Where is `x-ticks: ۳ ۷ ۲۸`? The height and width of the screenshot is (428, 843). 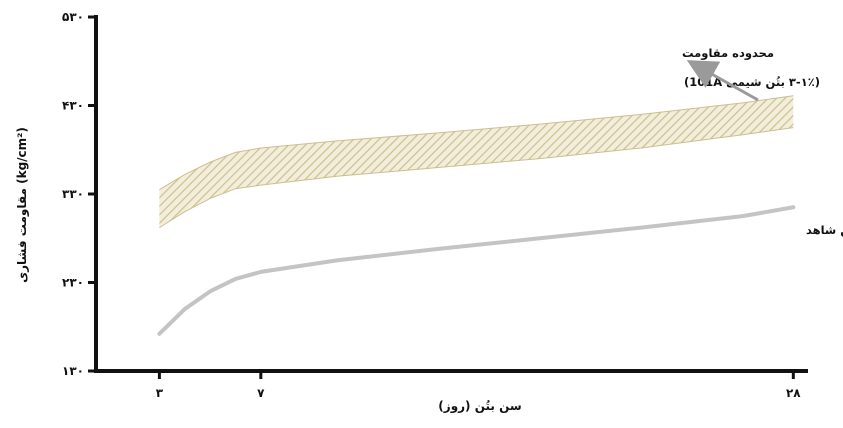 x-ticks: ۳ ۷ ۲۸ is located at coordinates (478, 385).